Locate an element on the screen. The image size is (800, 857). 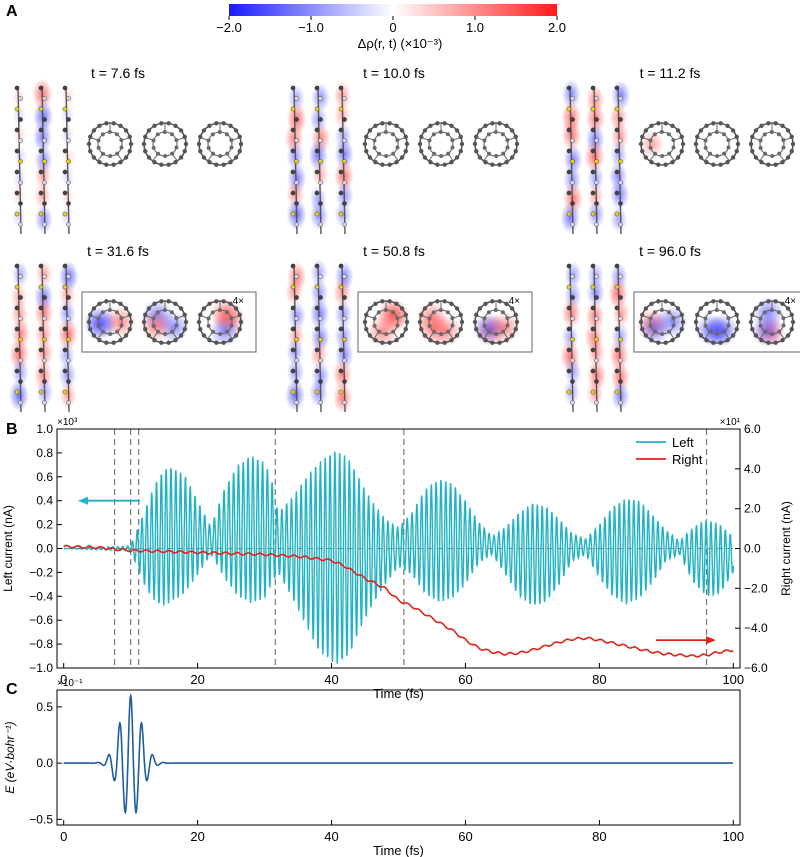
x-tick-label: 40 is located at coordinates (331, 679).